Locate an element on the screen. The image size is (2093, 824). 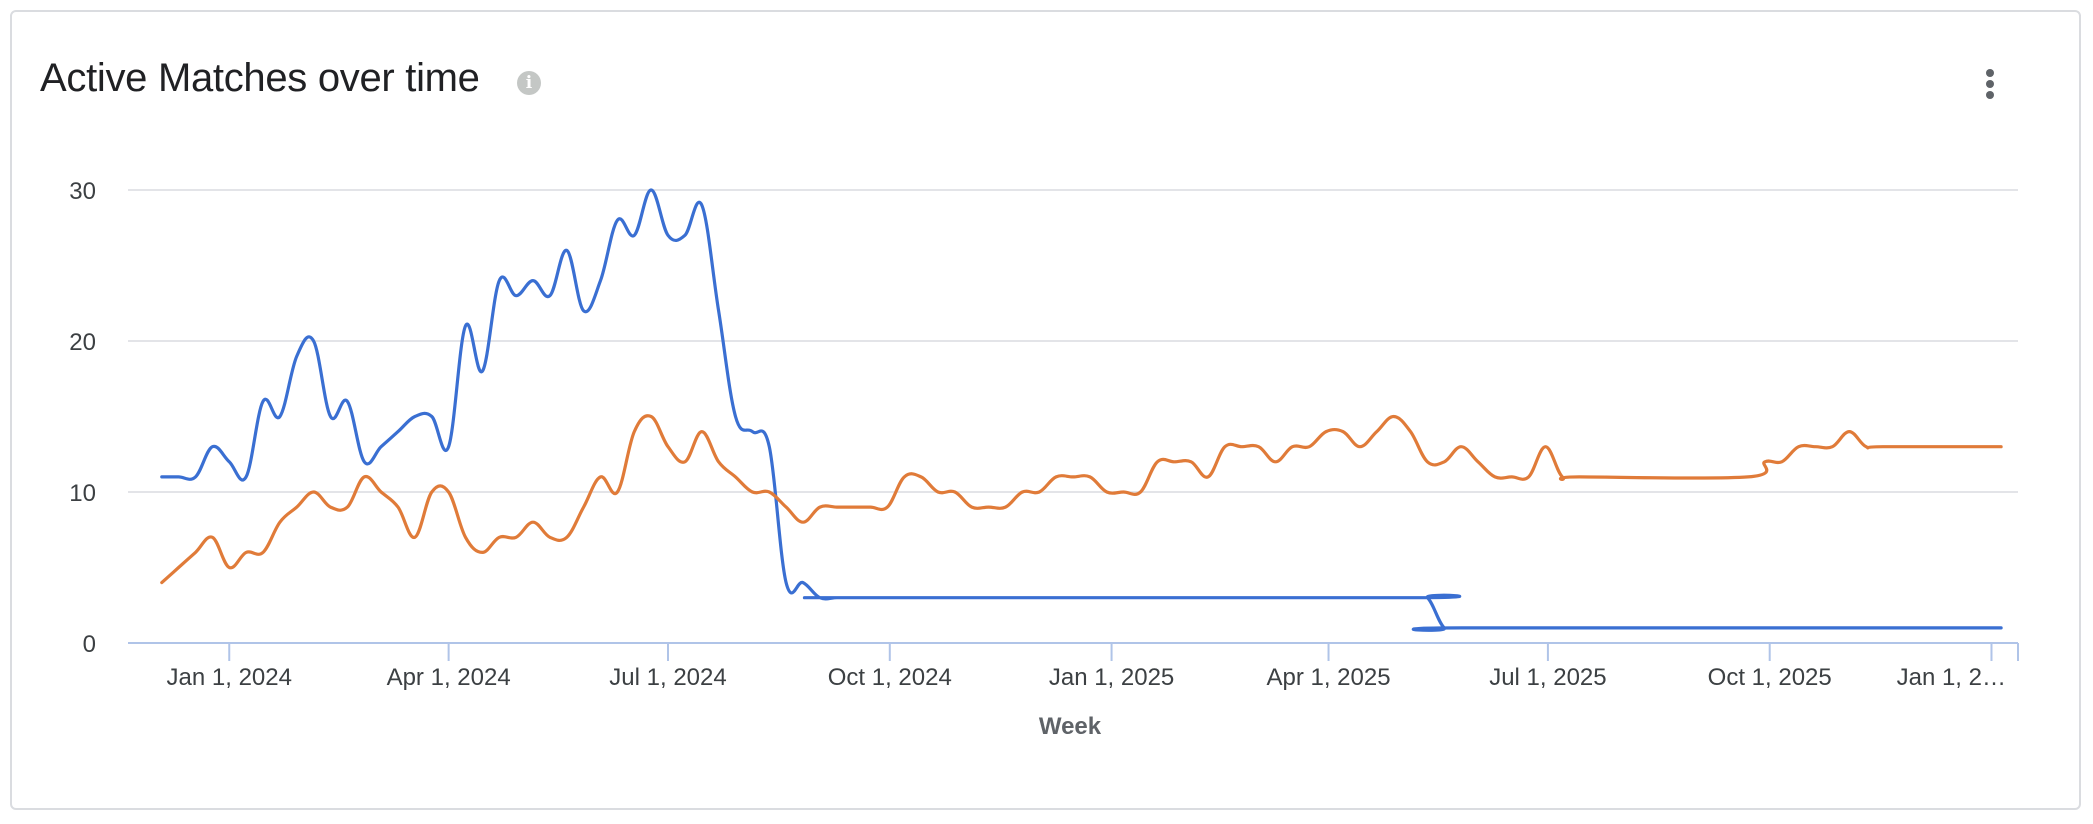
x-tick-label: Jul 1, 2024 is located at coordinates (667, 677).